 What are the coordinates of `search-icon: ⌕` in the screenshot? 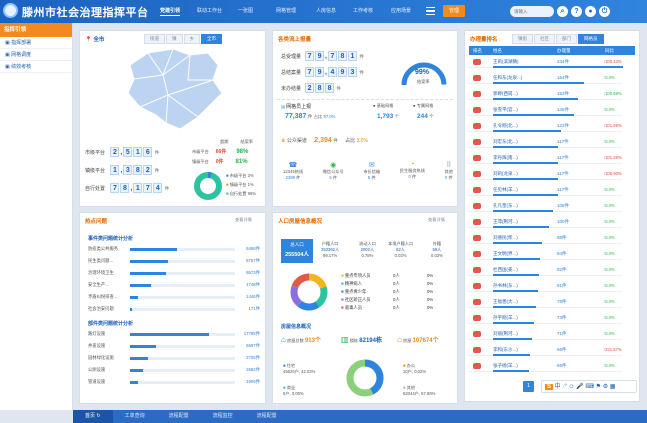 It's located at (562, 11).